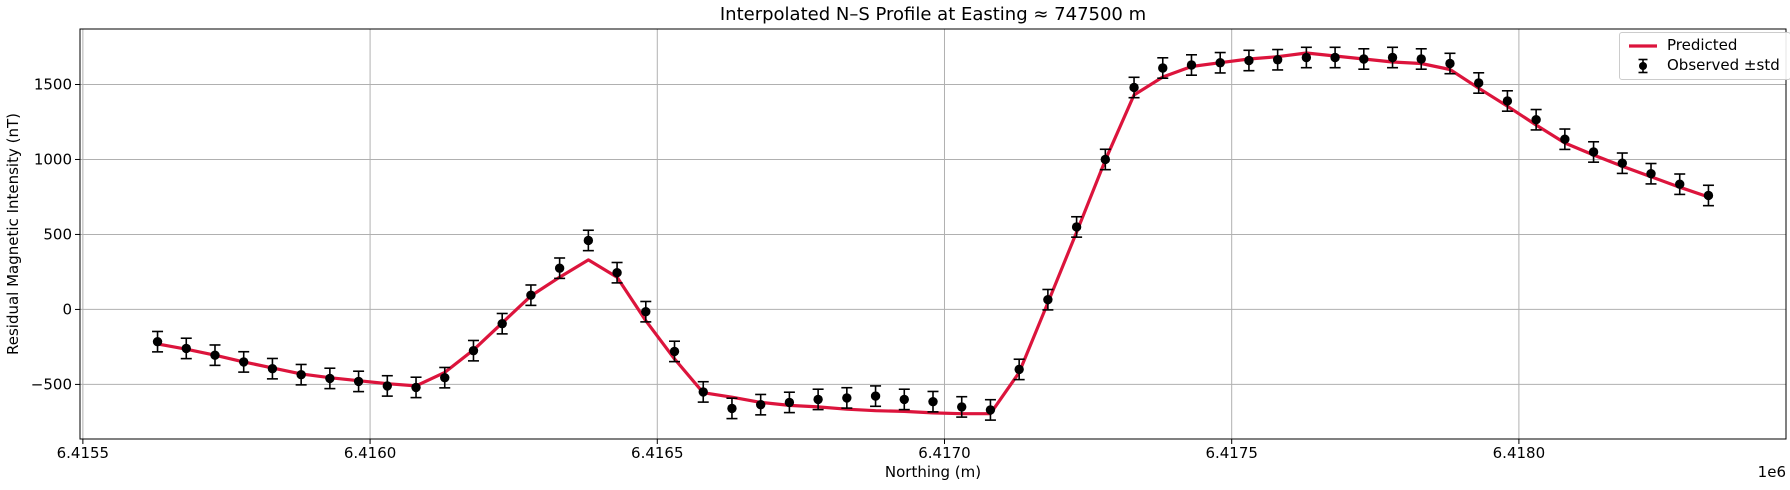 Image resolution: width=1790 pixels, height=490 pixels. I want to click on x-tick-label: 6.4170, so click(944, 453).